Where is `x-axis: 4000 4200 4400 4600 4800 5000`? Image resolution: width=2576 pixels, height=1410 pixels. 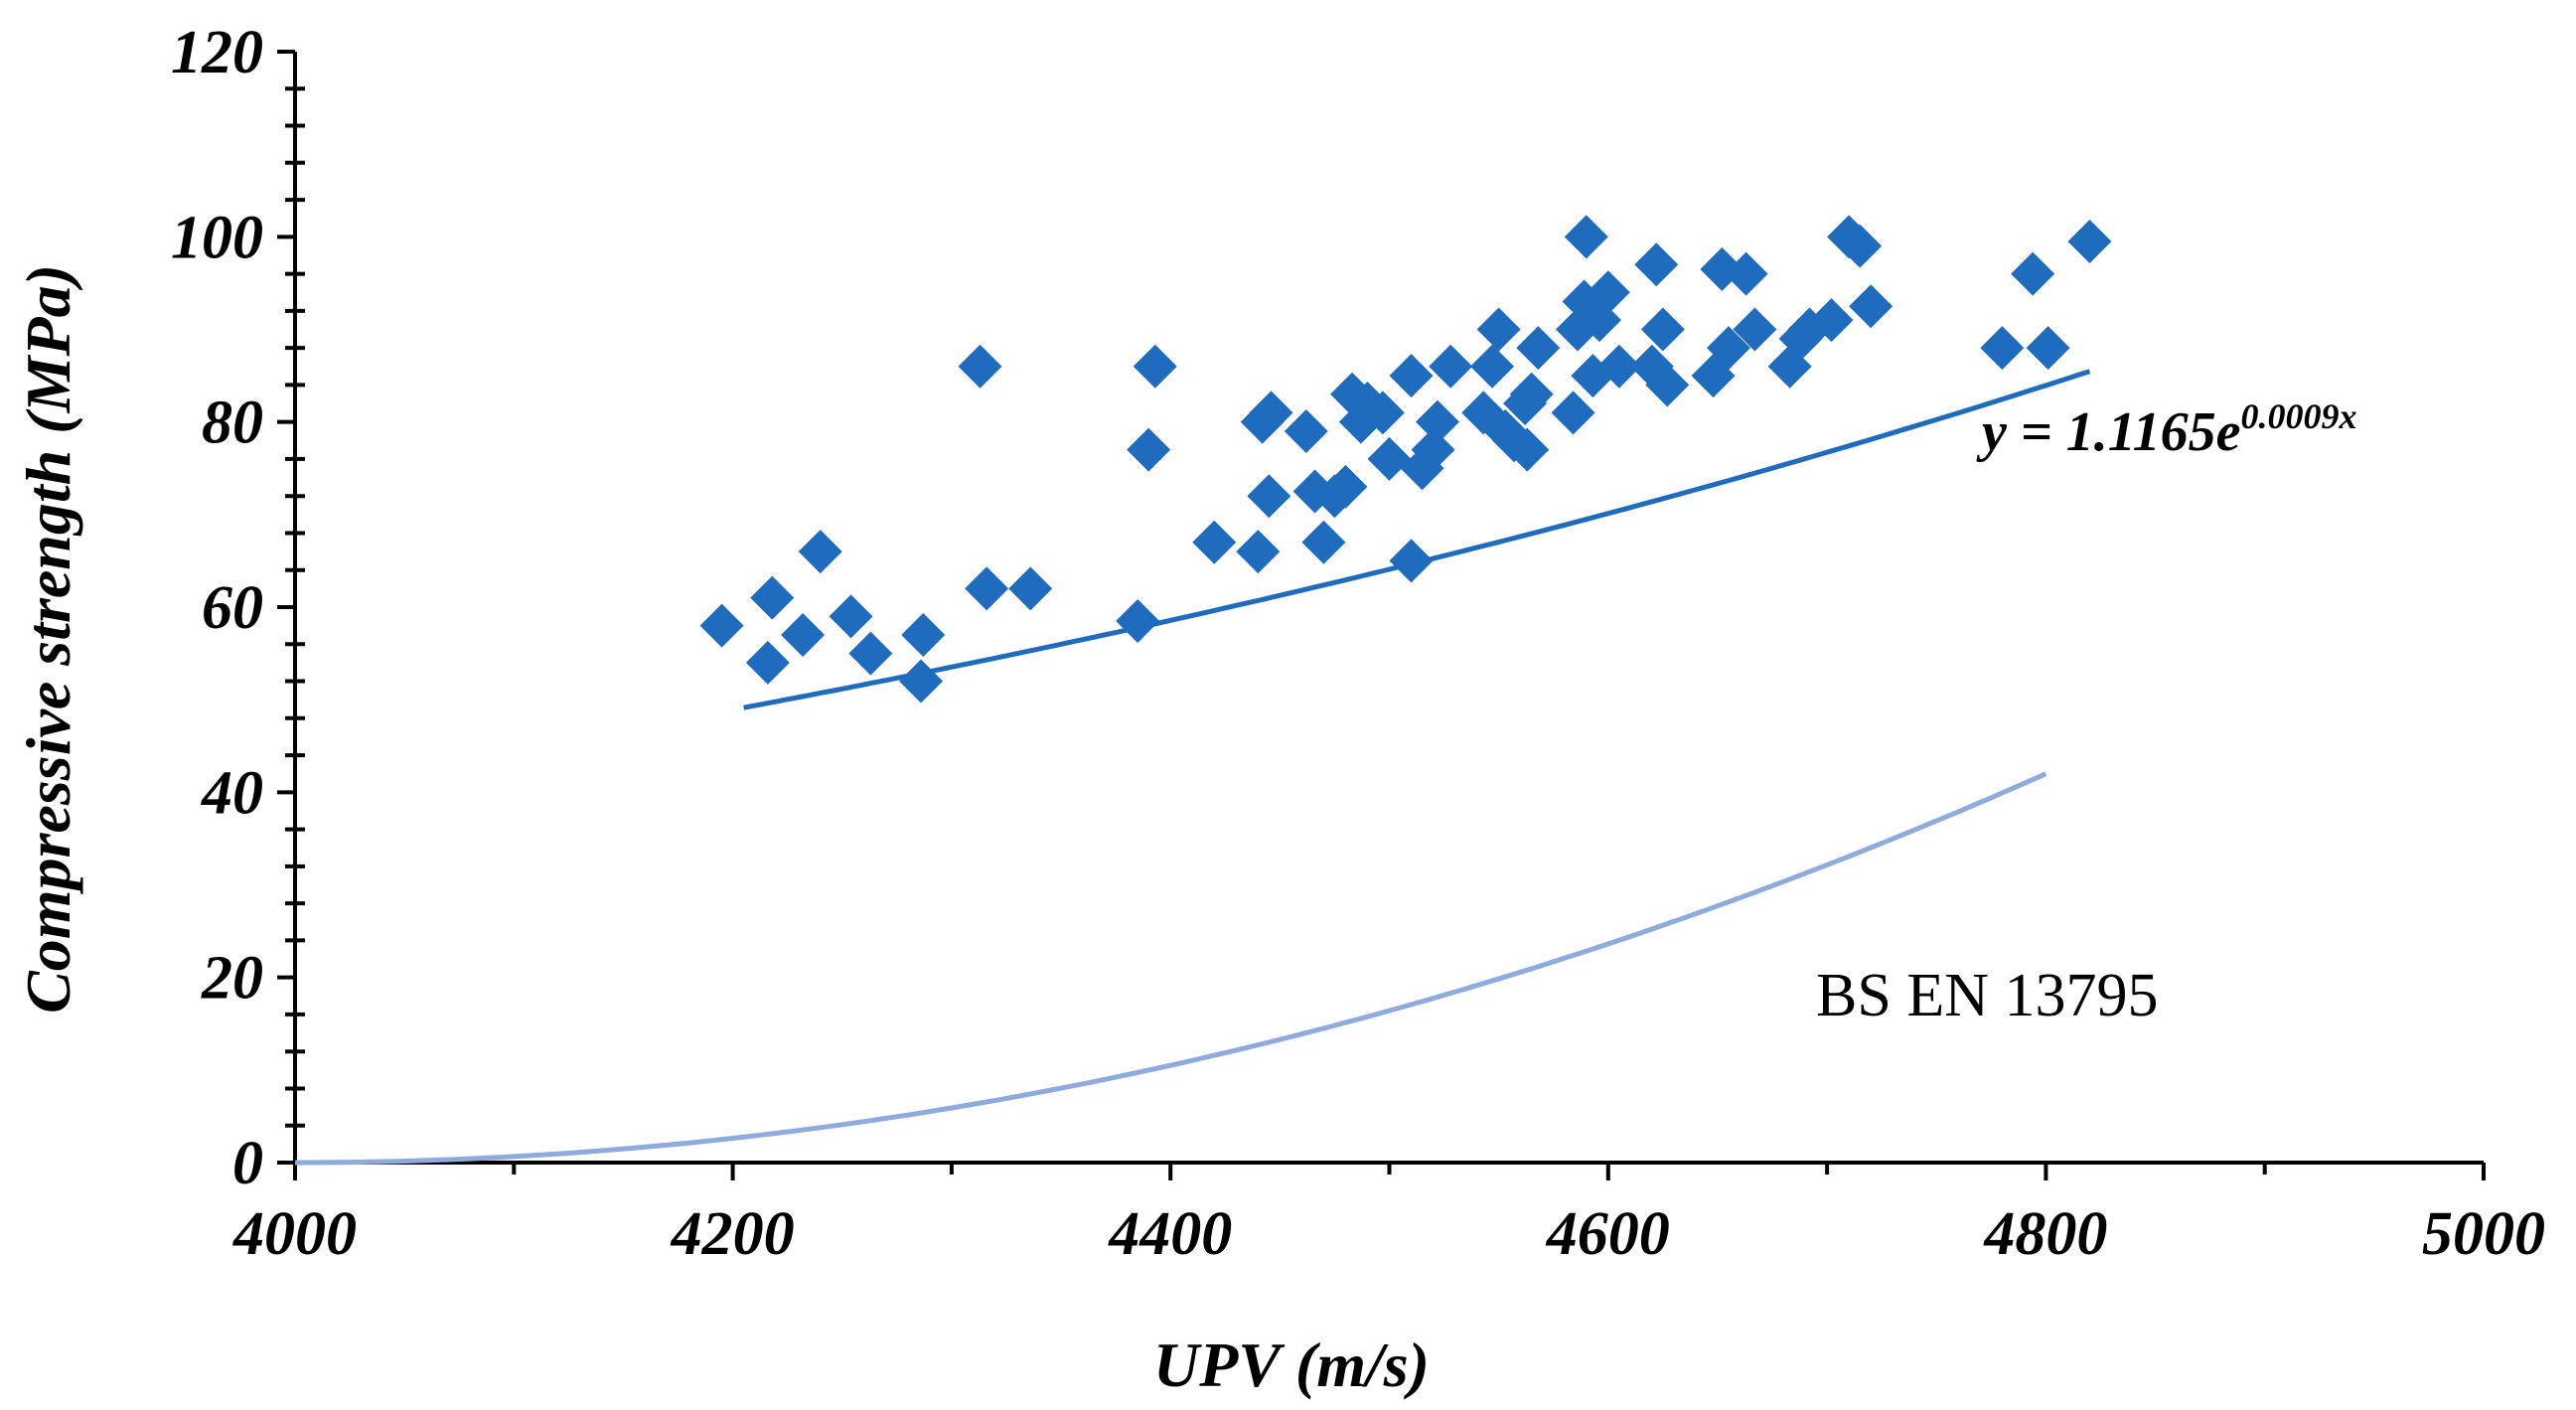
x-axis: 4000 4200 4400 4600 4800 5000 is located at coordinates (1389, 1214).